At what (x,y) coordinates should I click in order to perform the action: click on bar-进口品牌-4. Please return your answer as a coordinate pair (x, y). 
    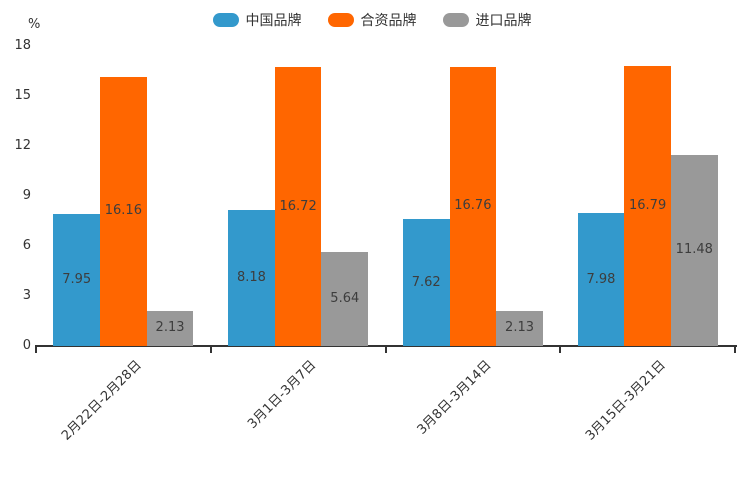
    Looking at the image, I should click on (694, 250).